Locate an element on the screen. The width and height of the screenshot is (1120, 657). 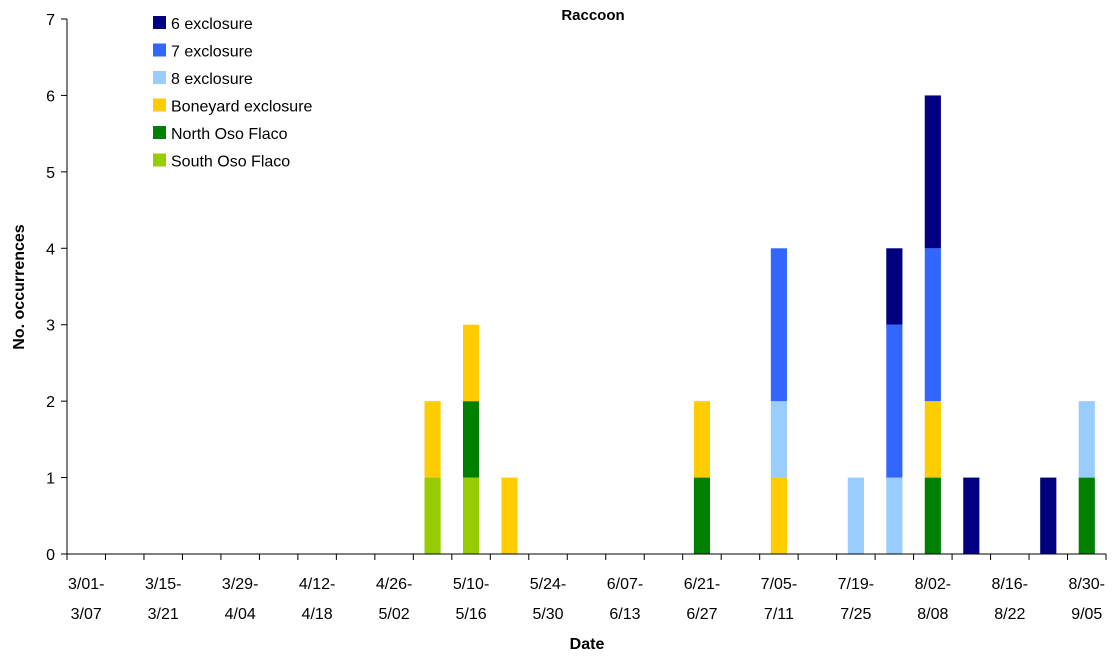
x-tick-label: 6/13 is located at coordinates (624, 614).